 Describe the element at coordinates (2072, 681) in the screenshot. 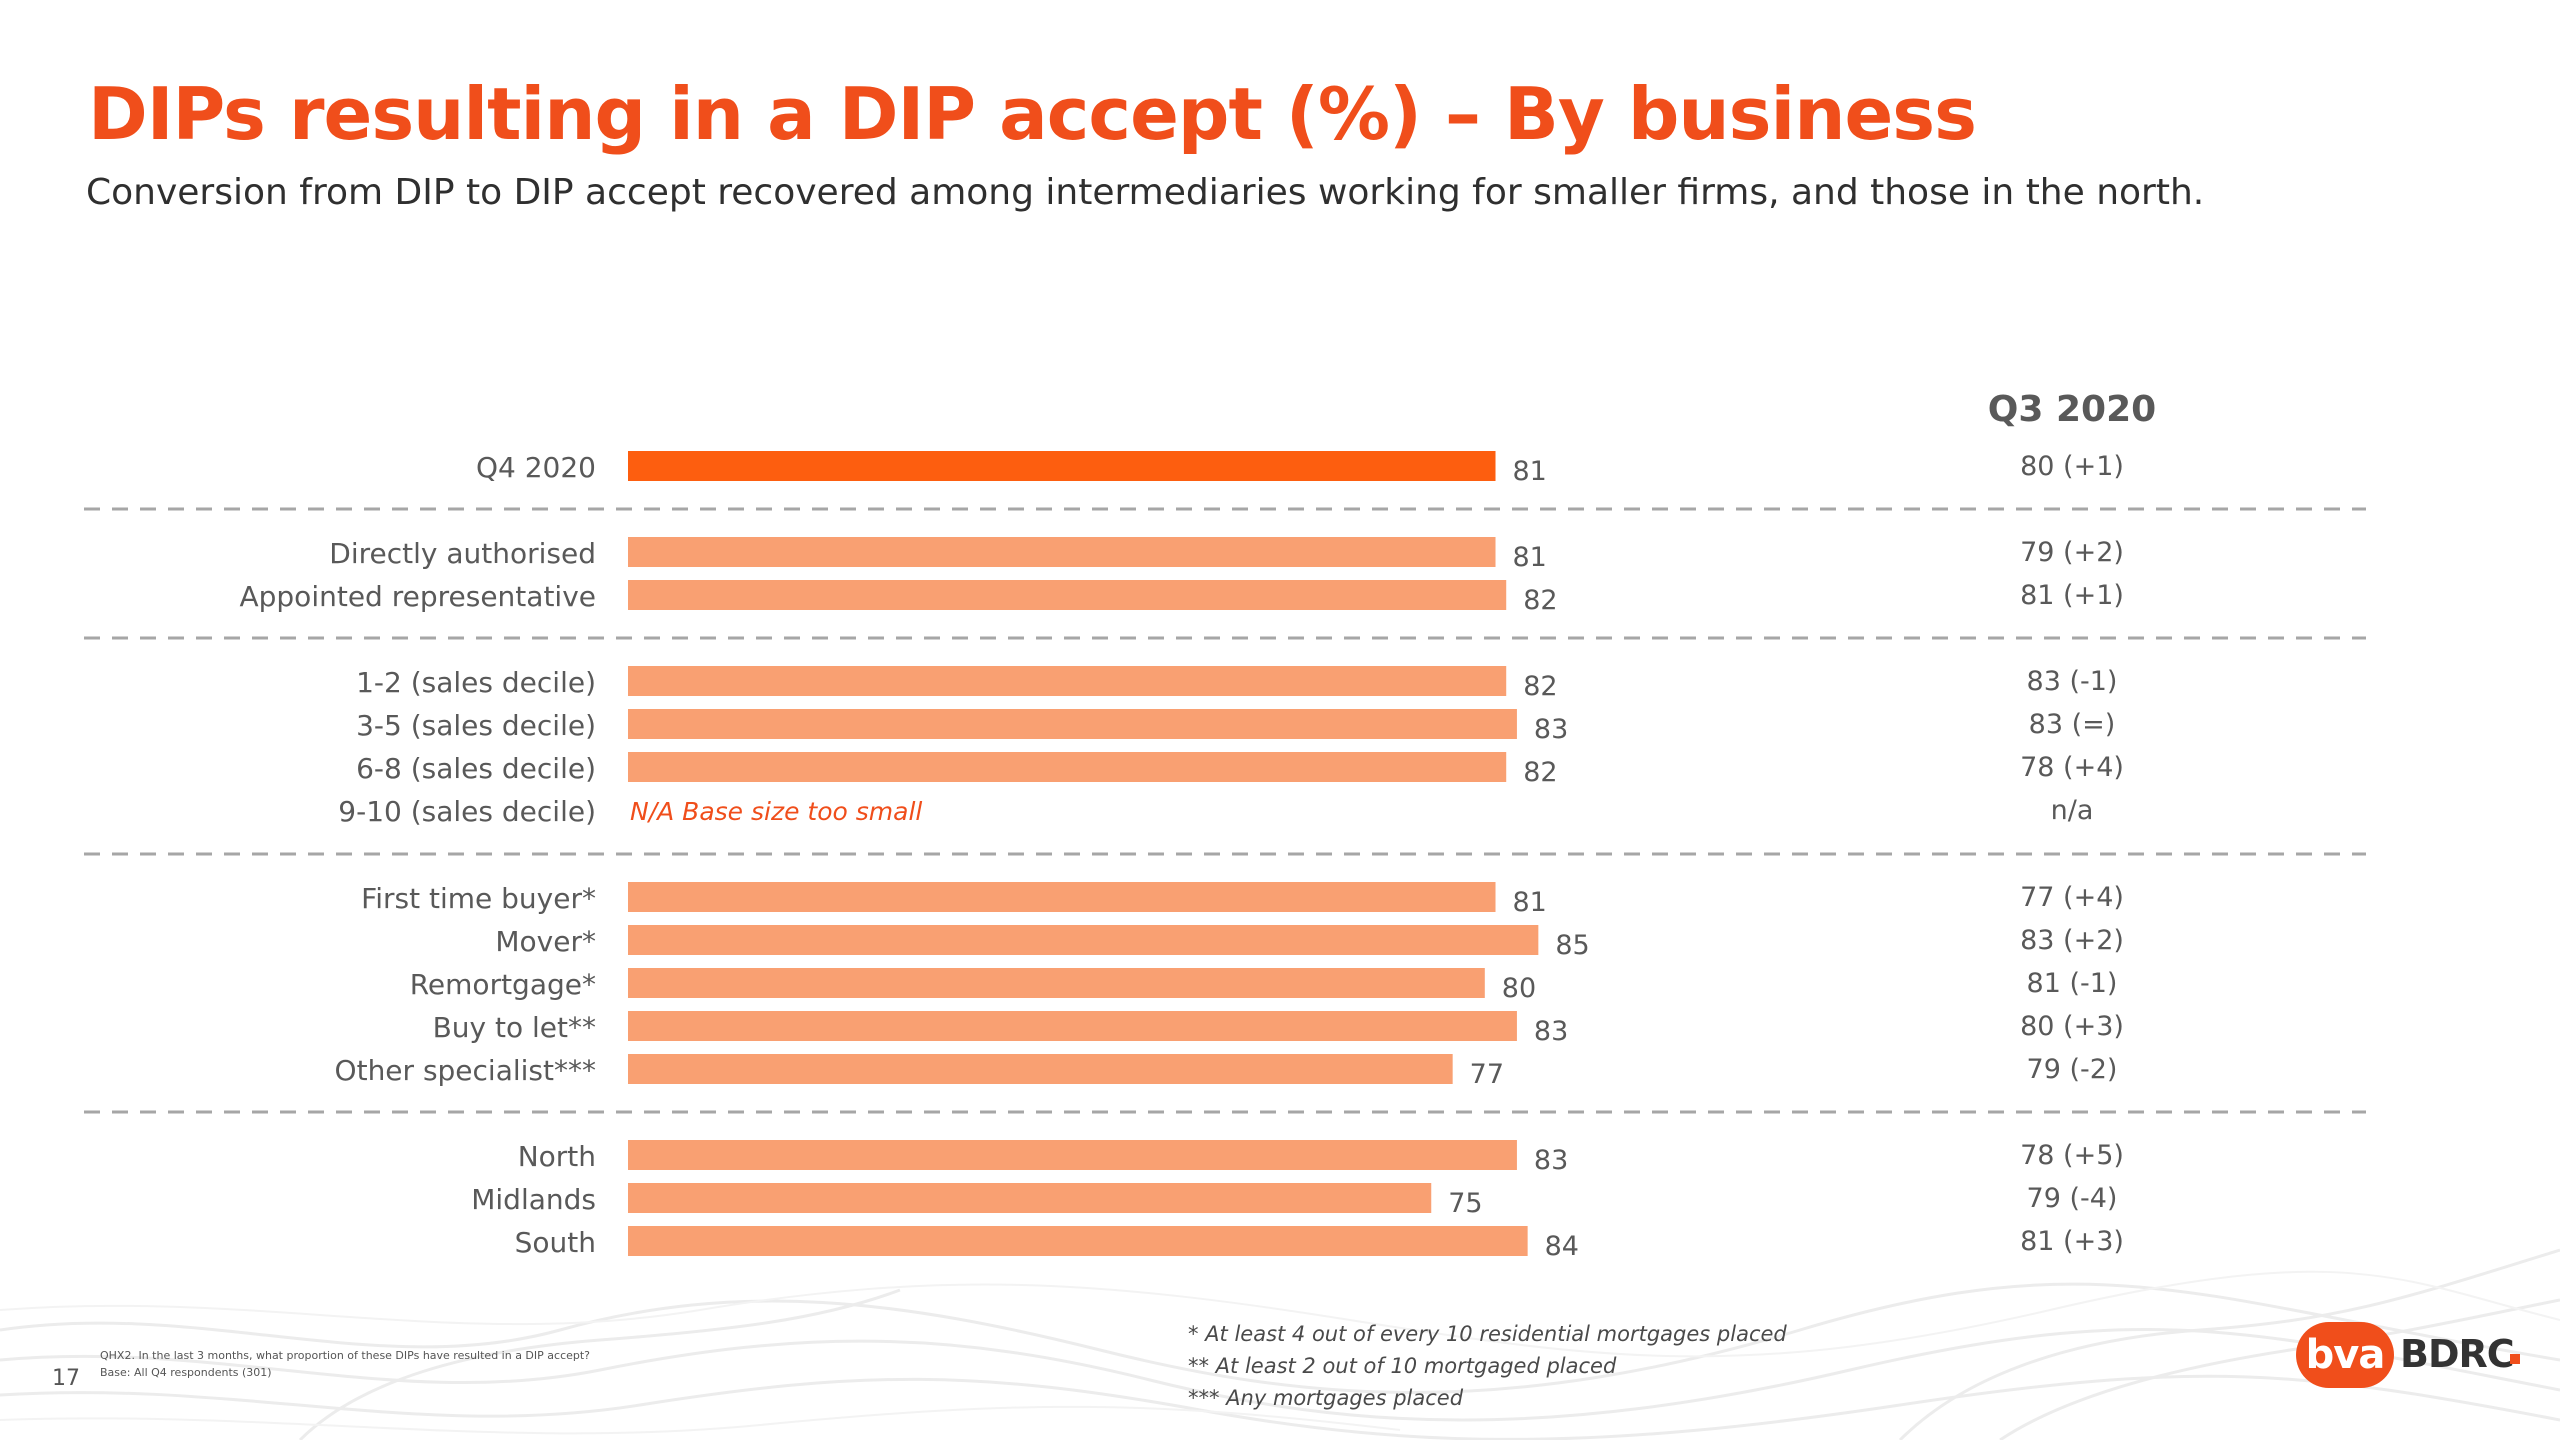

I see `q3-2020-value: 83 (-1)` at that location.